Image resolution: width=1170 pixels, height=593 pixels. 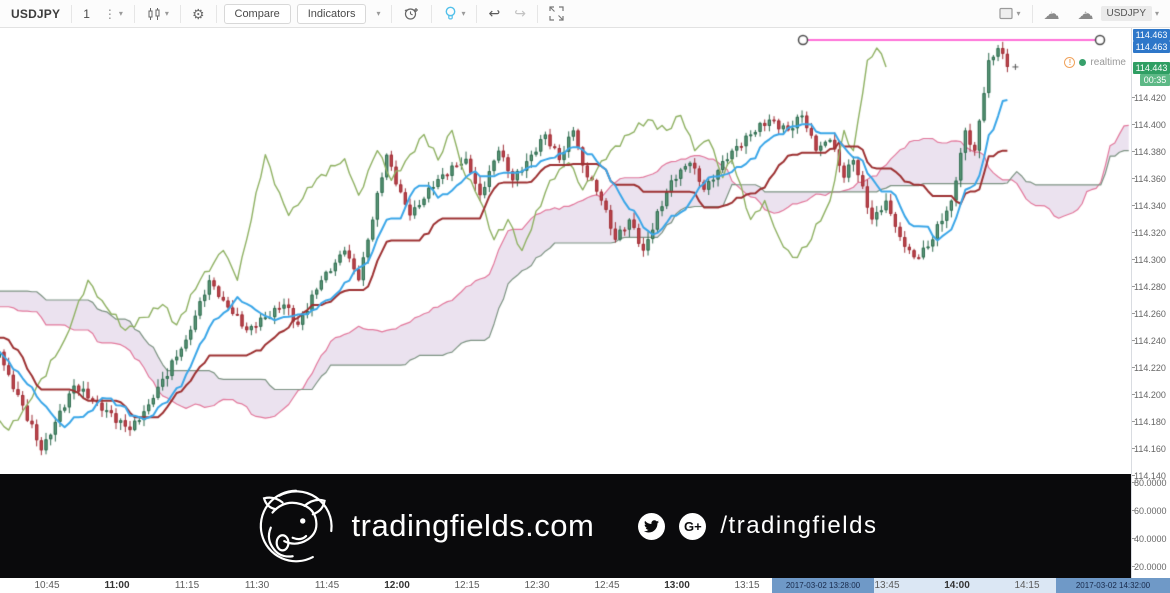 What do you see at coordinates (1155, 80) in the screenshot?
I see `bar-countdown-badge: 00:35` at bounding box center [1155, 80].